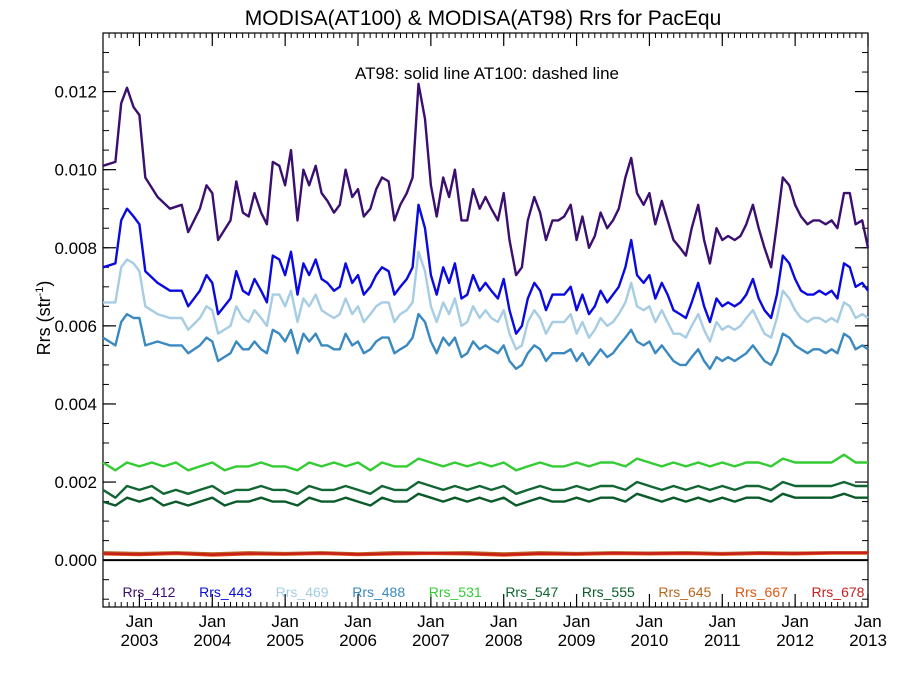  Describe the element at coordinates (722, 640) in the screenshot. I see `x-tick-label-year: 2011` at that location.